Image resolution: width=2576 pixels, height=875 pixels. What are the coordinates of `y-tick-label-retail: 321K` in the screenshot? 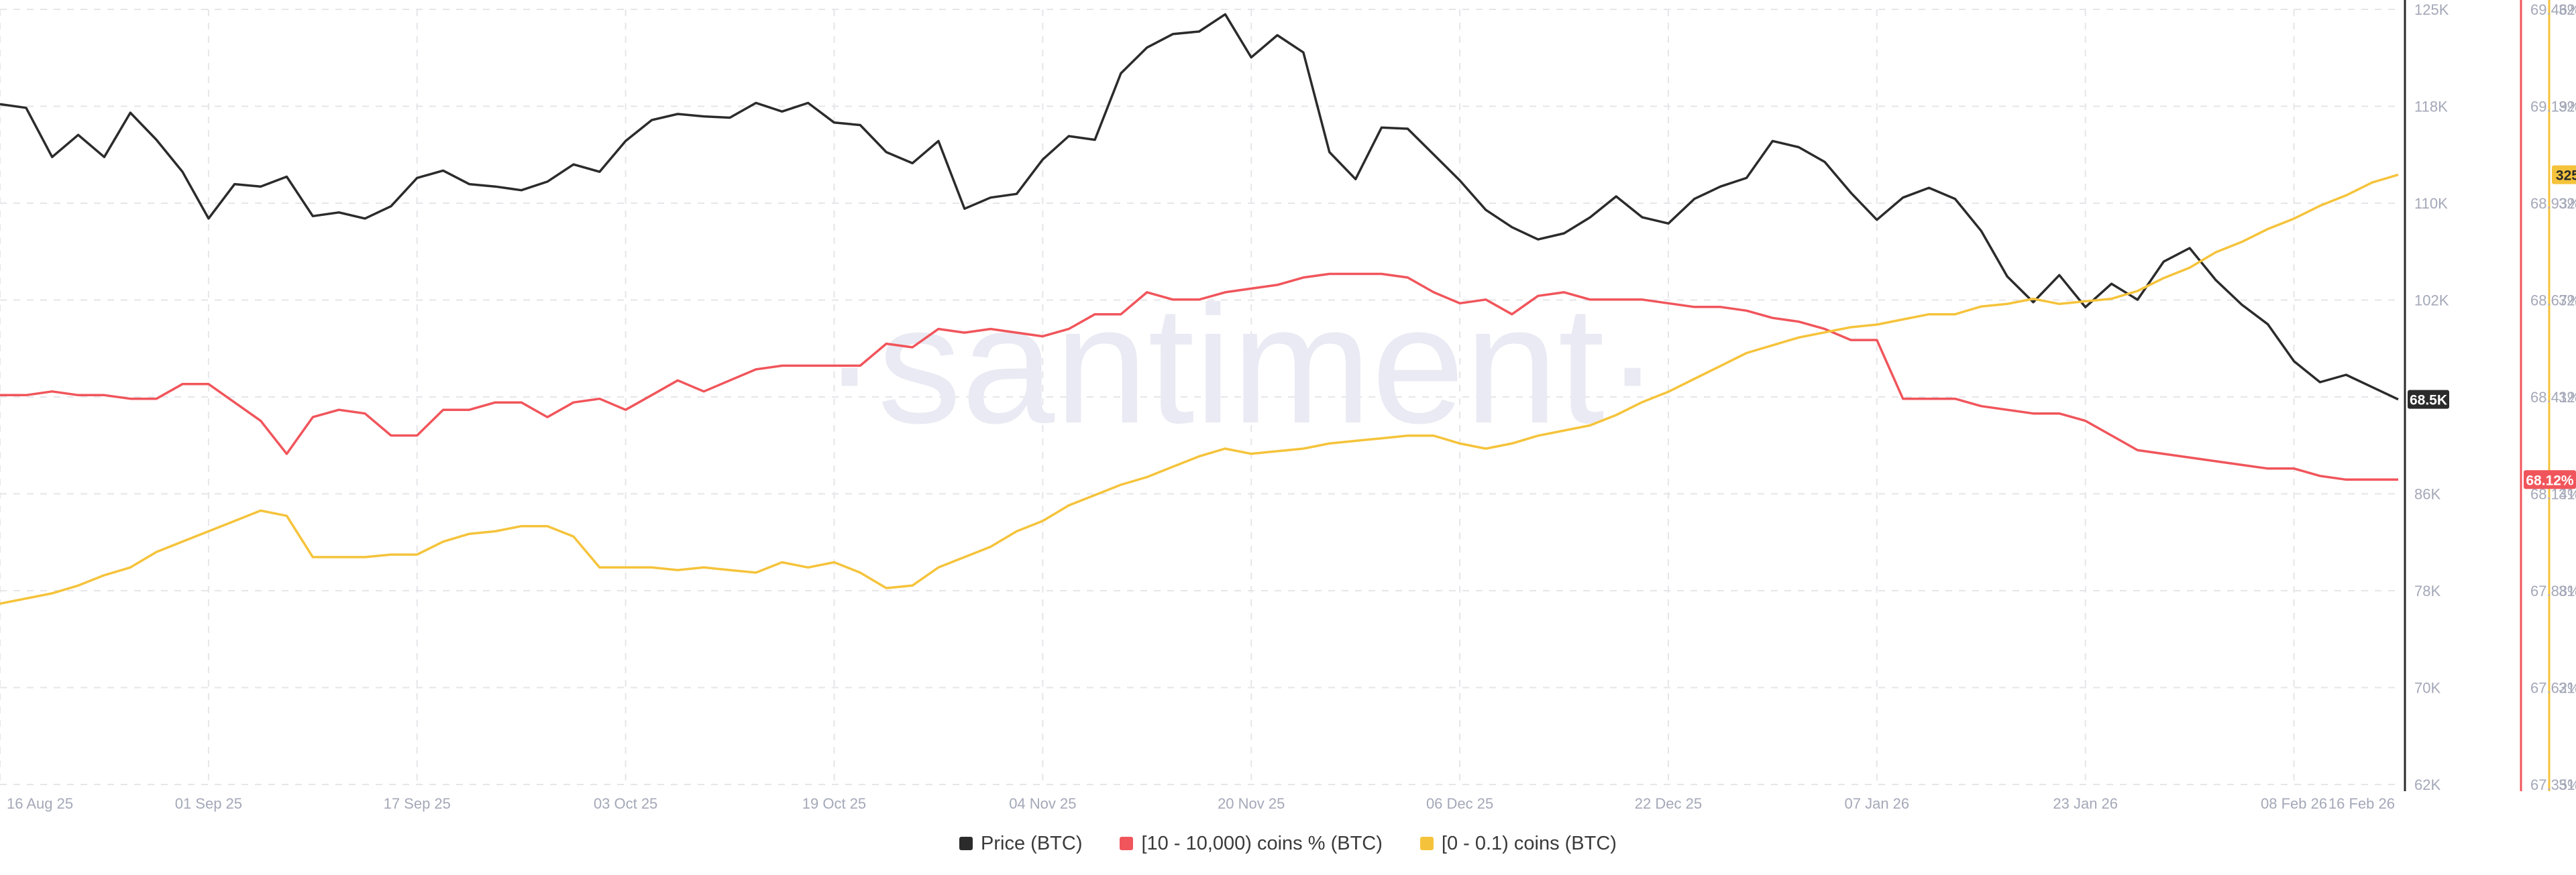 It's located at (2567, 397).